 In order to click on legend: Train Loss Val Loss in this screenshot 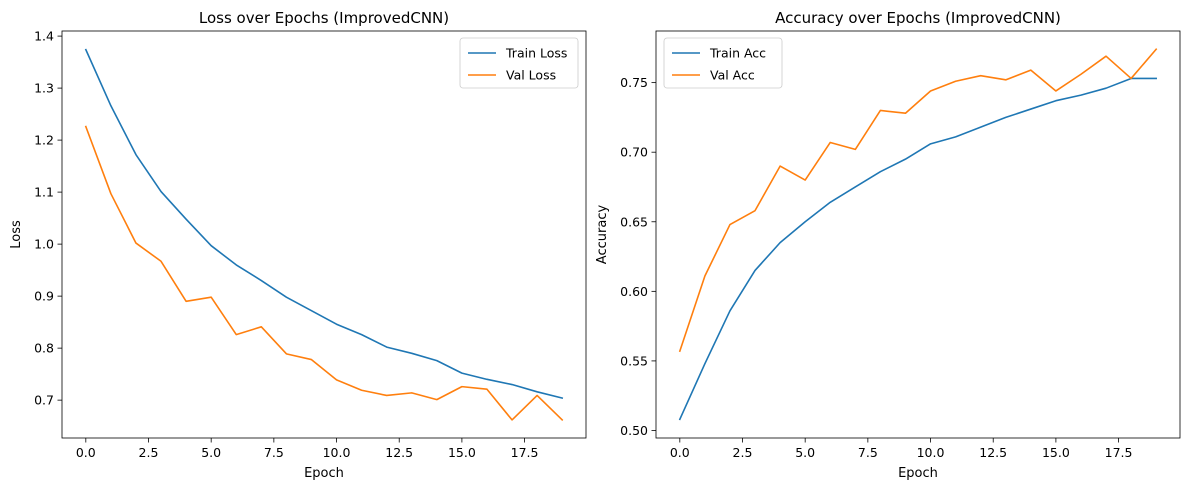, I will do `click(519, 63)`.